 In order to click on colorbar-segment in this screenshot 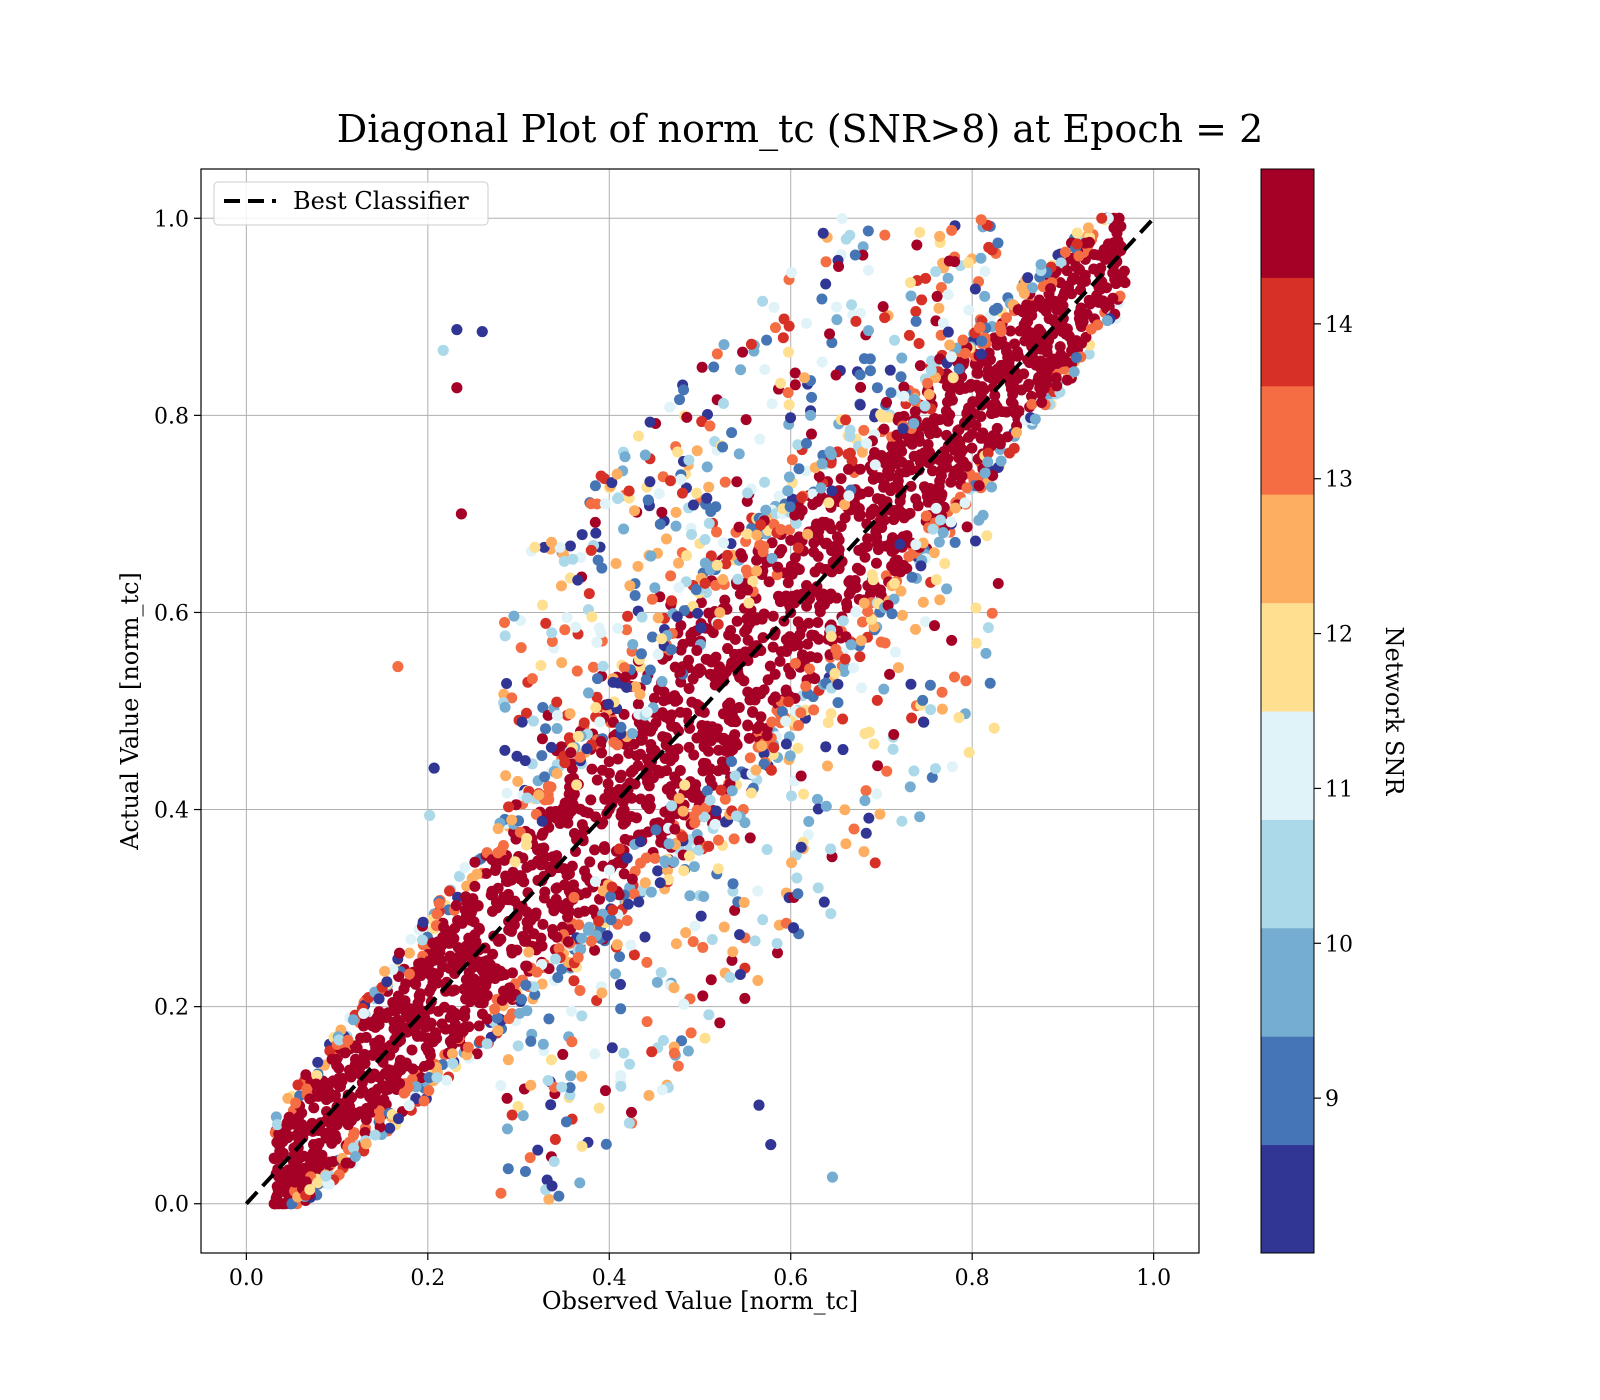, I will do `click(1287, 1091)`.